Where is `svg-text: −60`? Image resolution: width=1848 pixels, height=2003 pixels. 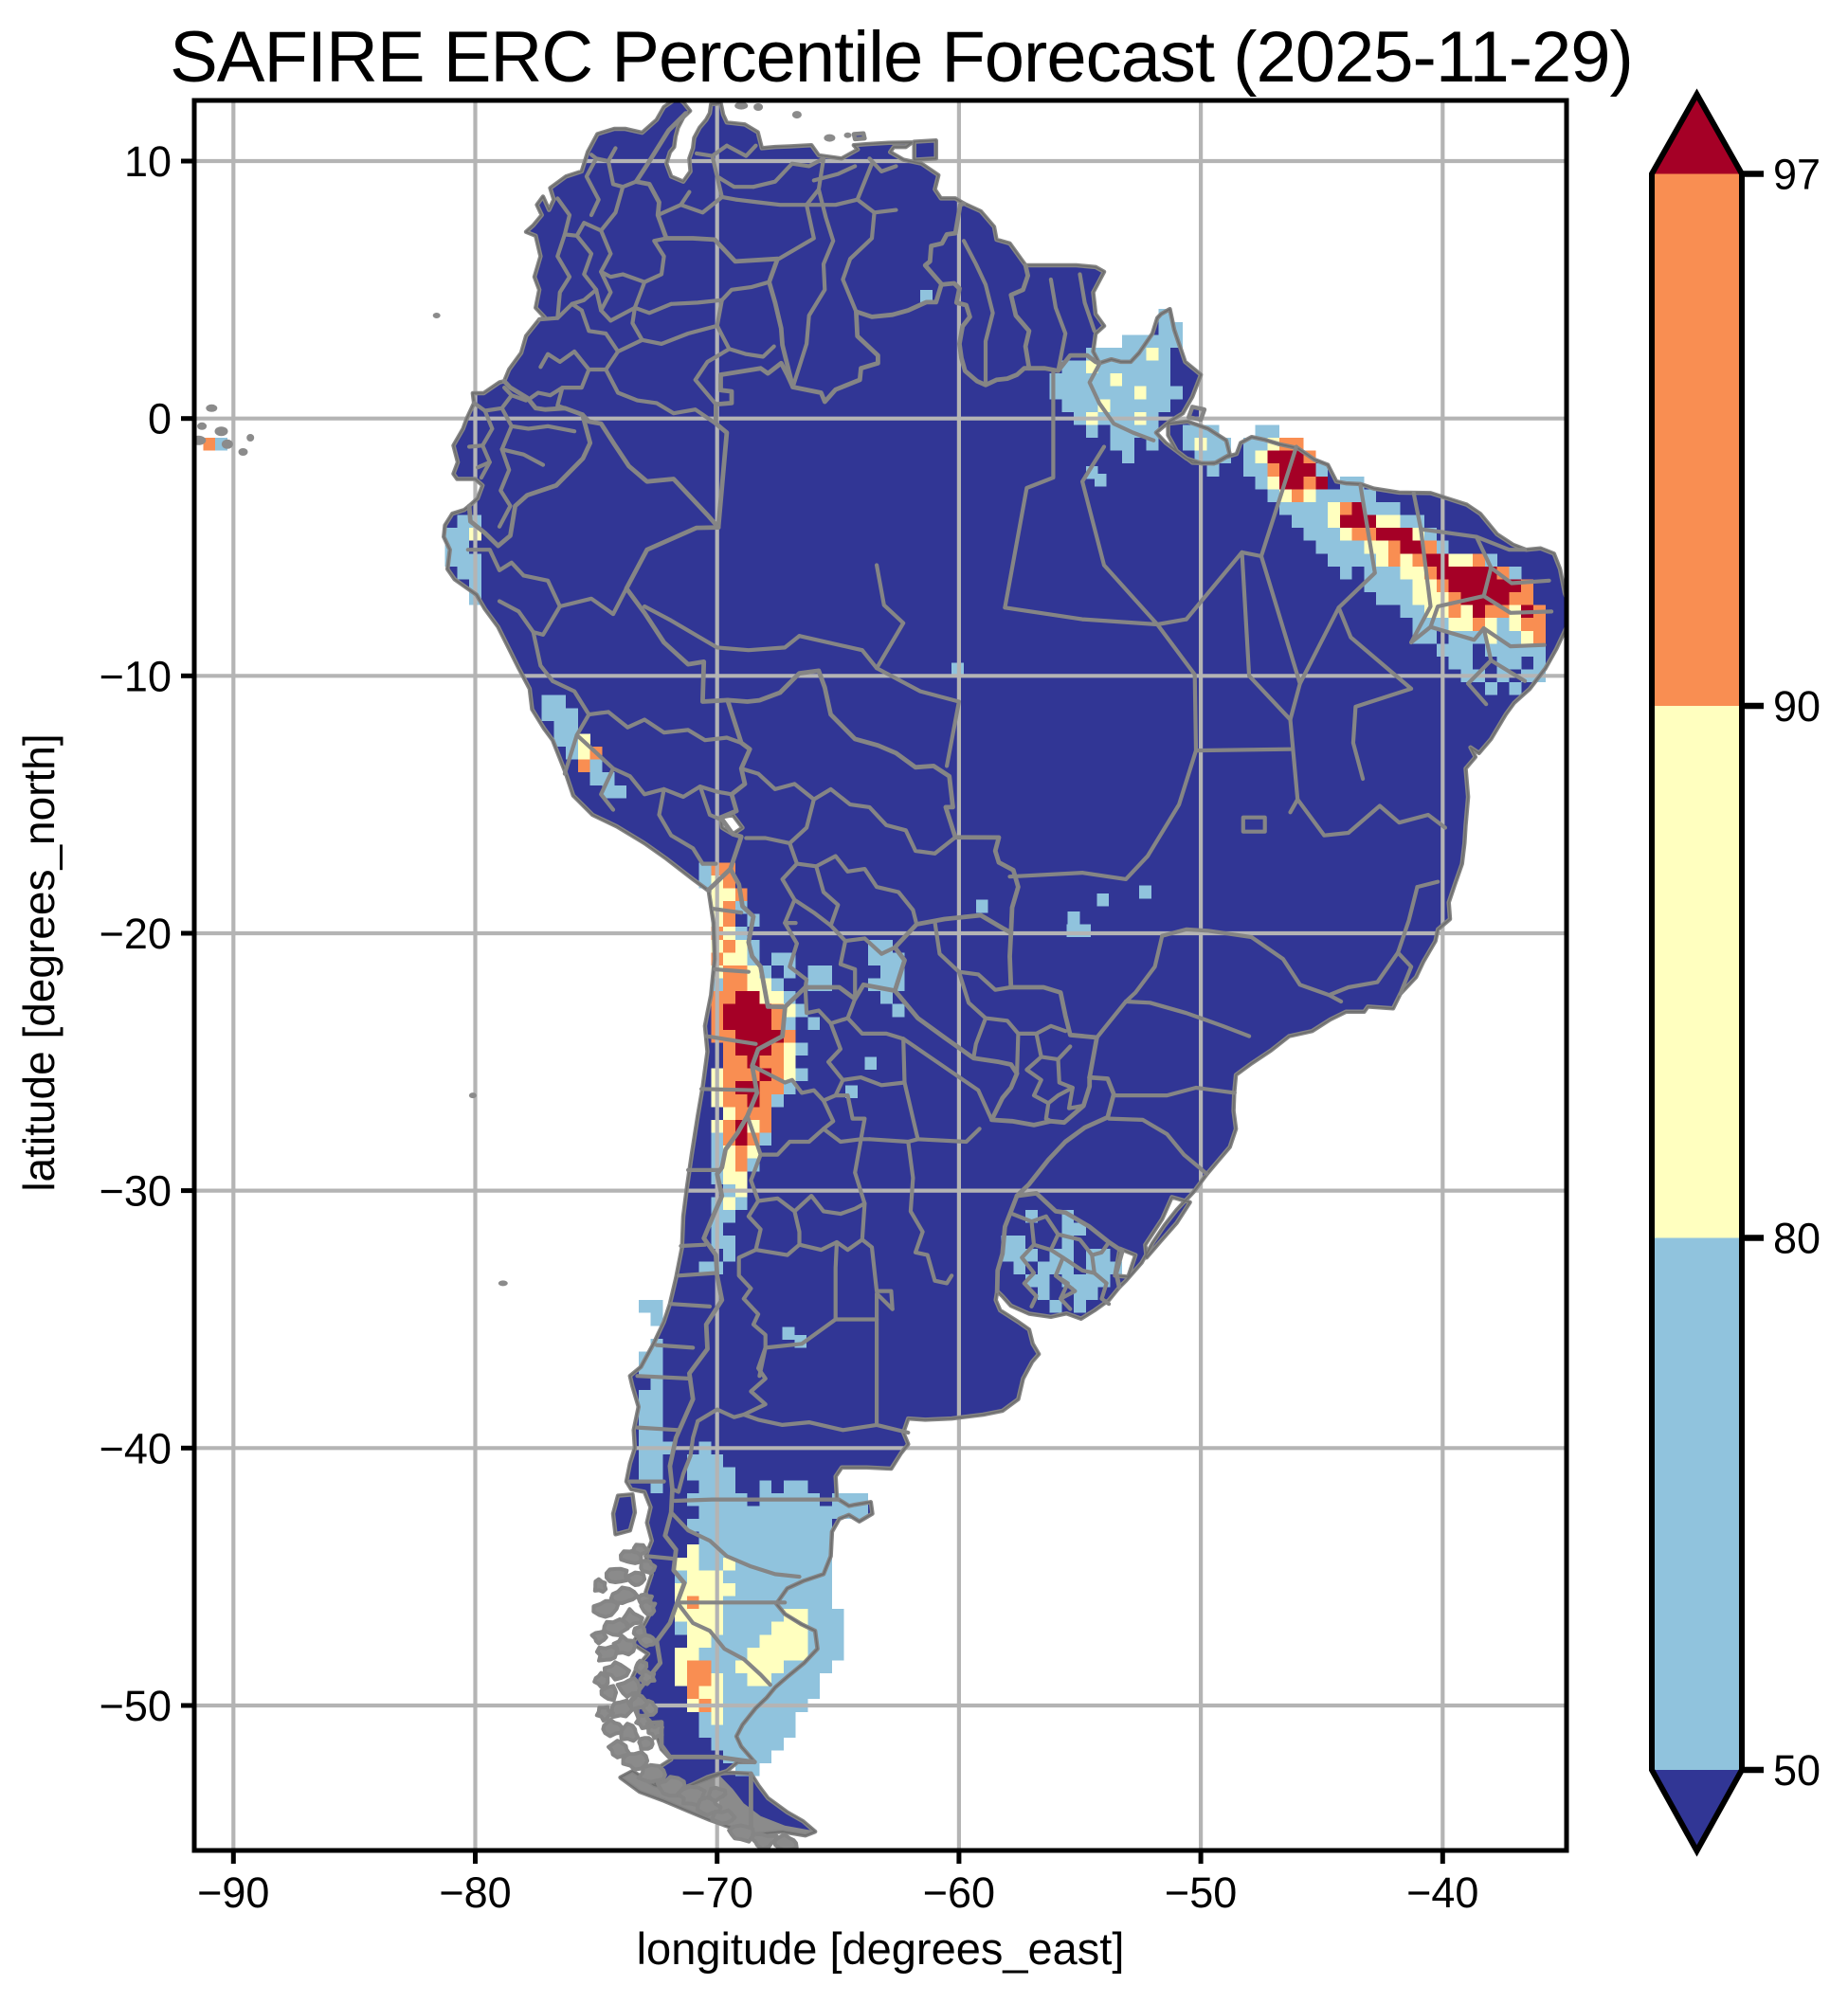 svg-text: −60 is located at coordinates (959, 1892).